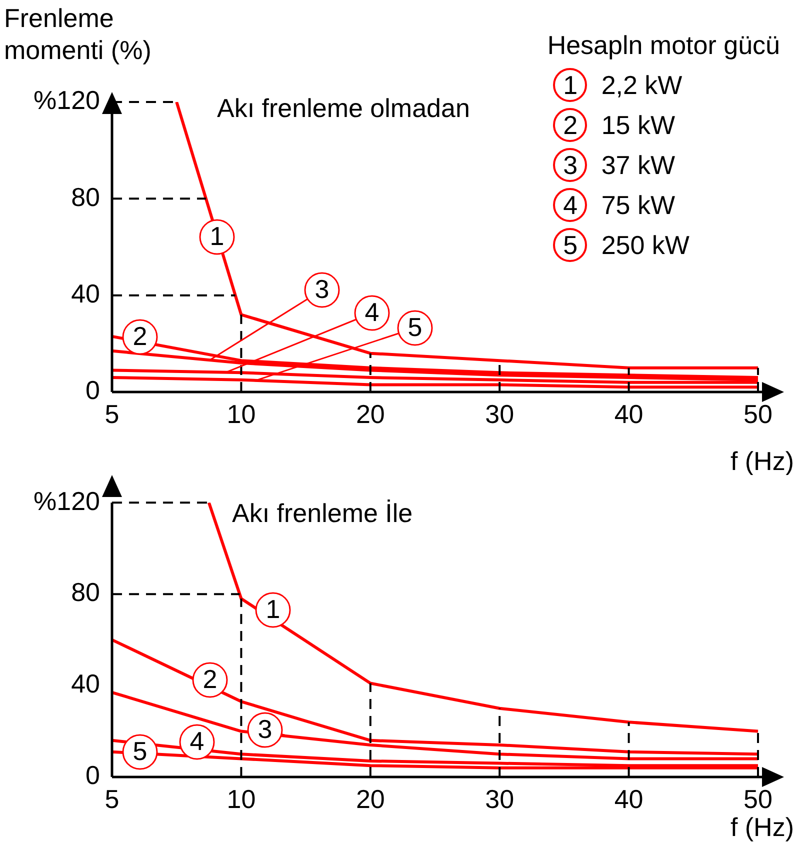 This screenshot has height=853, width=798. Describe the element at coordinates (78, 34) in the screenshot. I see `y-axis-title: Frenleme momenti (%)` at that location.